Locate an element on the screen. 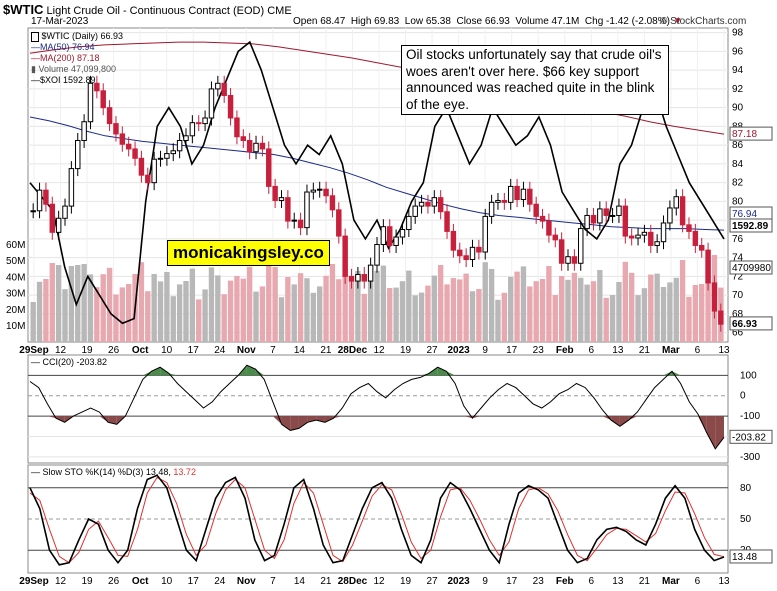 This screenshot has width=777, height=591. sto-tick-label: 80 is located at coordinates (746, 488).